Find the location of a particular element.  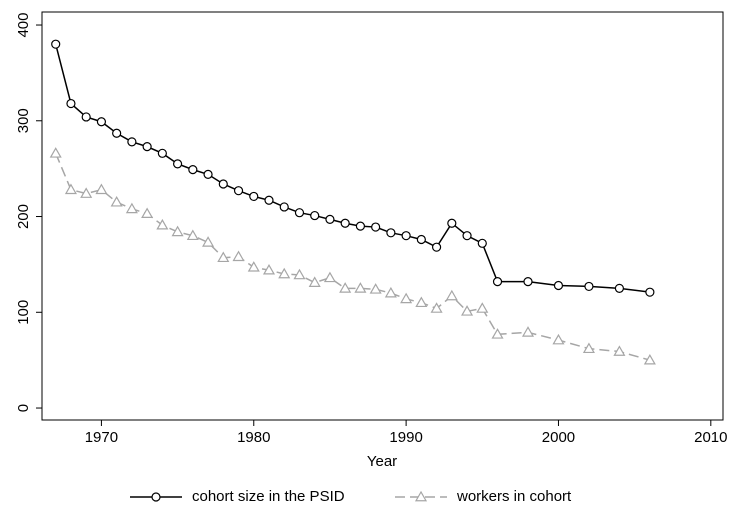

y-tick-label: 300 is located at coordinates (23, 120).